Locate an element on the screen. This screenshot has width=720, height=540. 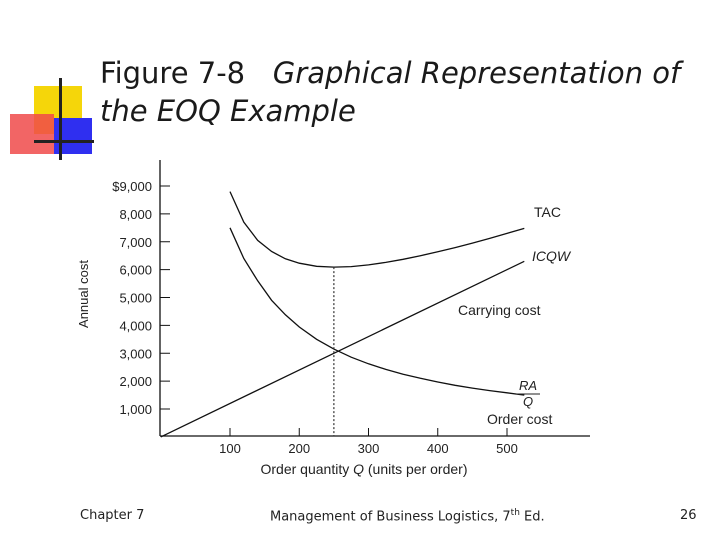
x-tick-label: 100 is located at coordinates (230, 448).